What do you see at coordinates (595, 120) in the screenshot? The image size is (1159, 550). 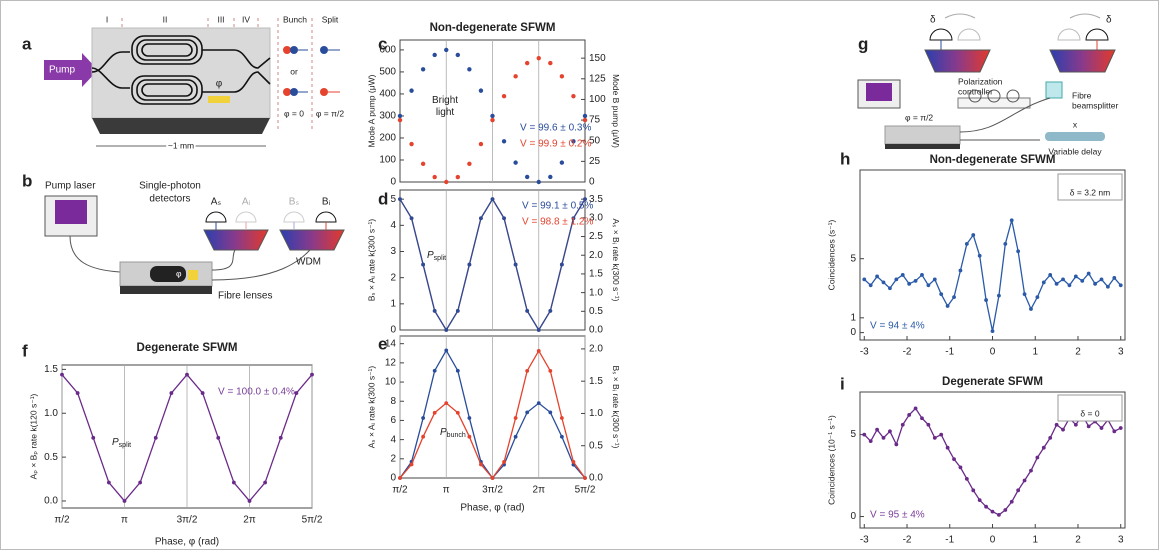 I see `y2-tick-label: 75` at bounding box center [595, 120].